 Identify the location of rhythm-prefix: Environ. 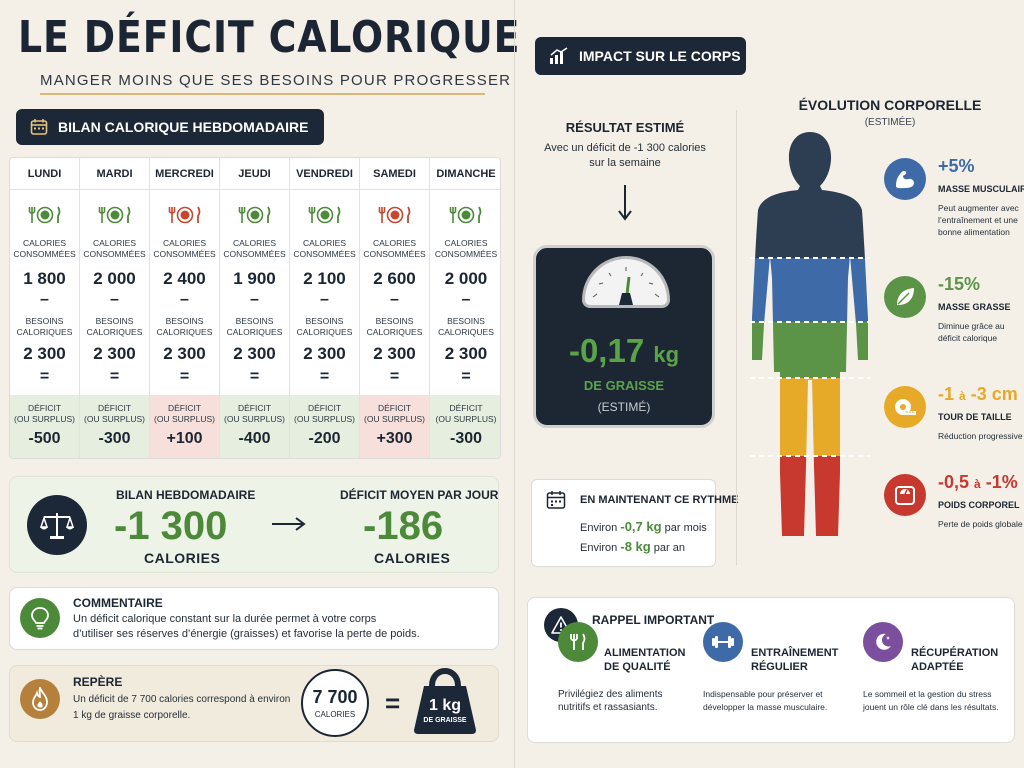
(599, 548).